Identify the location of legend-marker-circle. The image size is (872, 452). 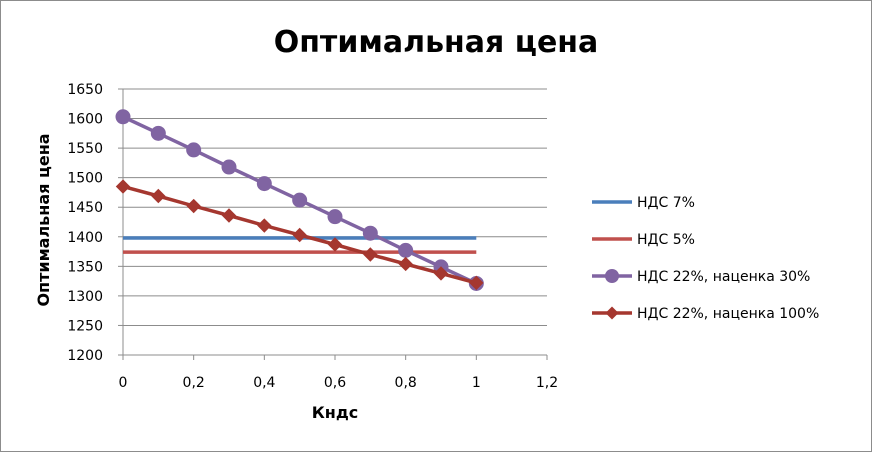
(612, 276).